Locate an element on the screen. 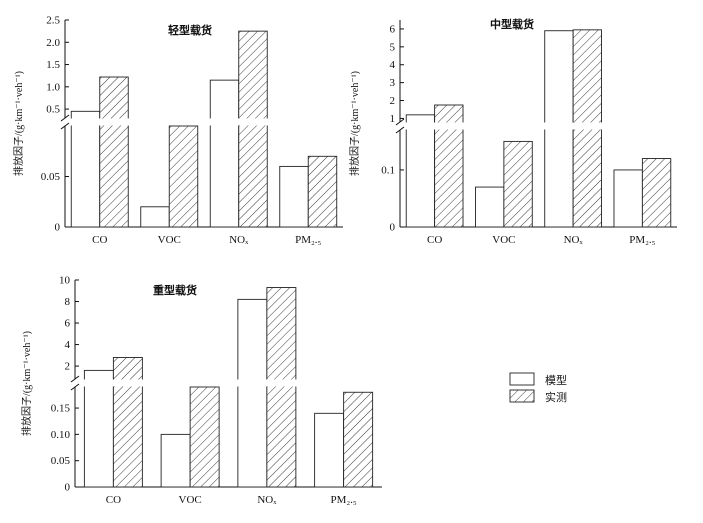 This screenshot has height=523, width=703. y-tick-label: 2.0 is located at coordinates (53, 43).